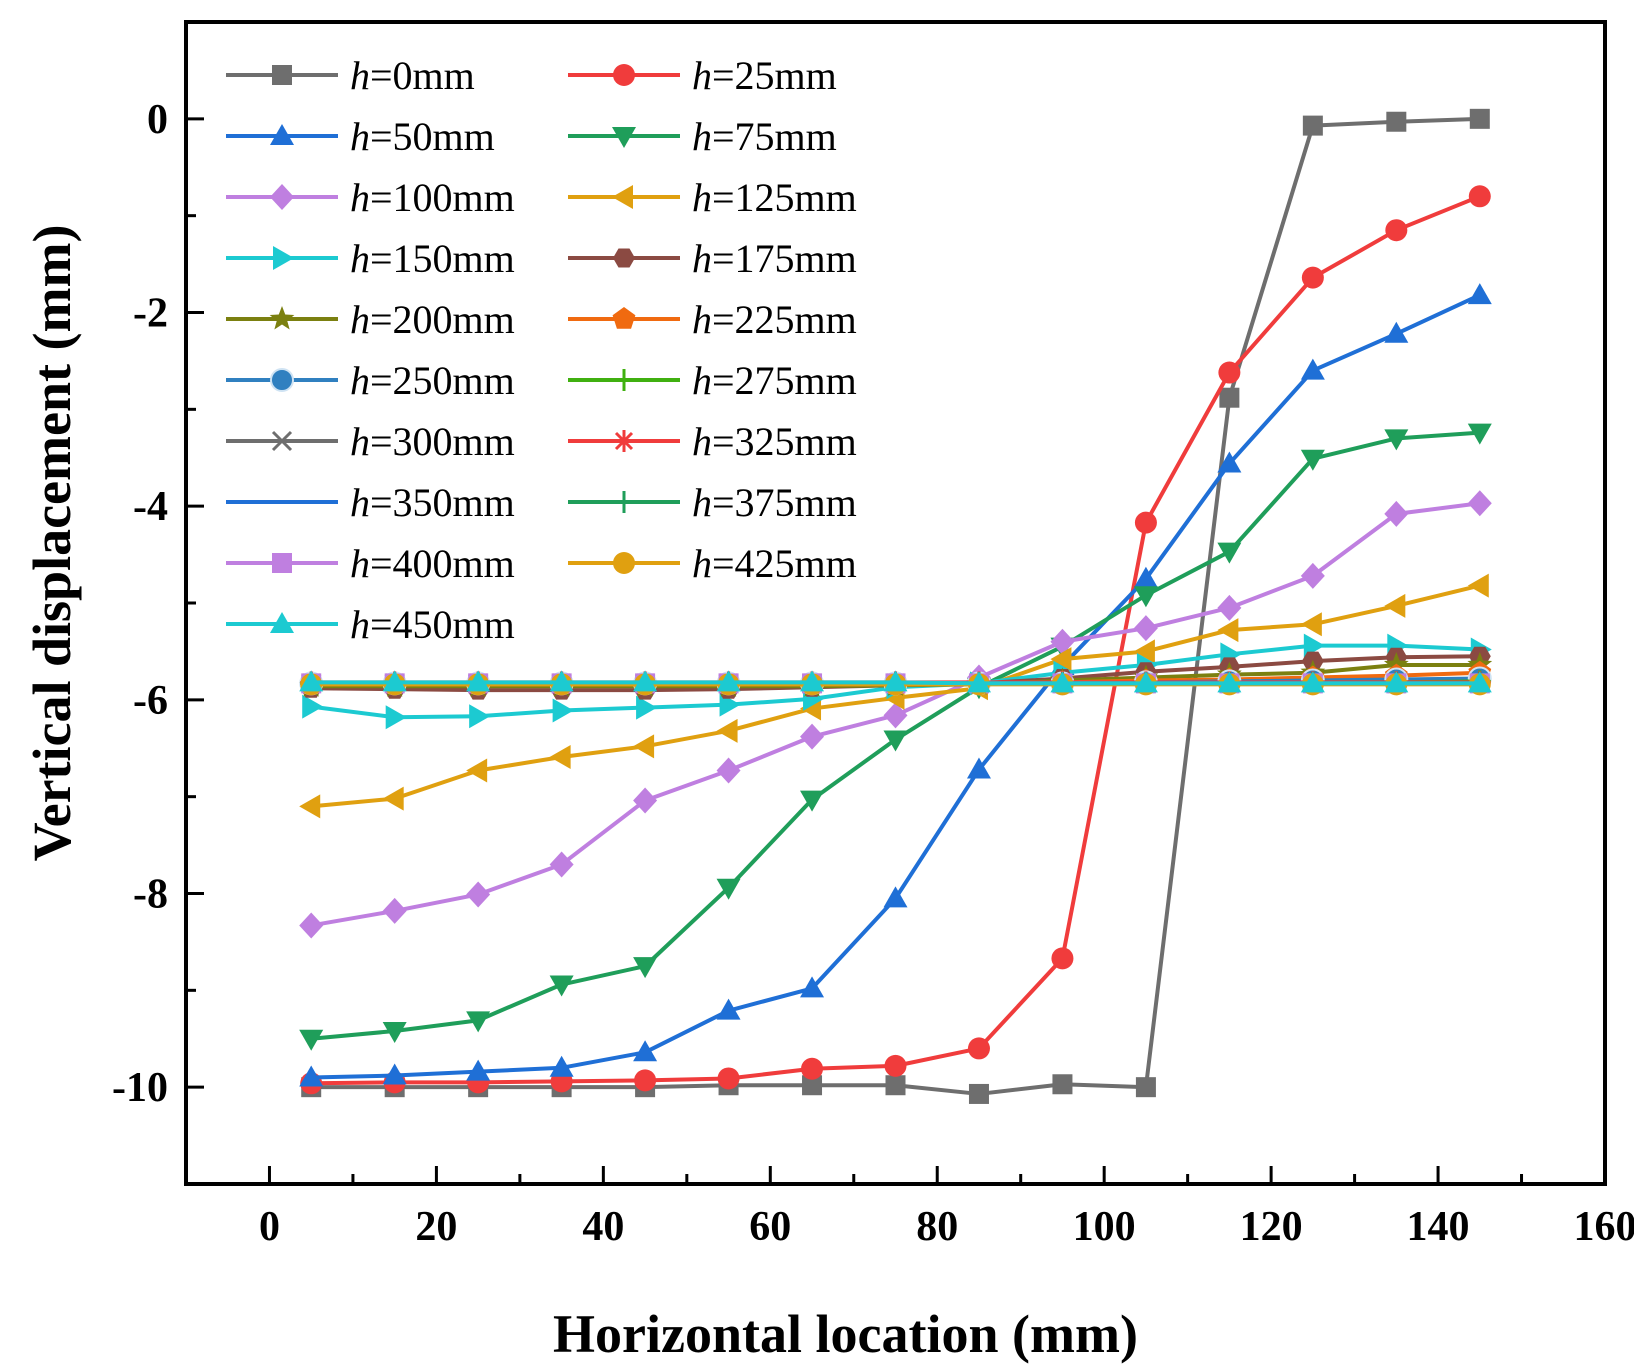  What do you see at coordinates (150, 507) in the screenshot?
I see `y-tick-label: -4` at bounding box center [150, 507].